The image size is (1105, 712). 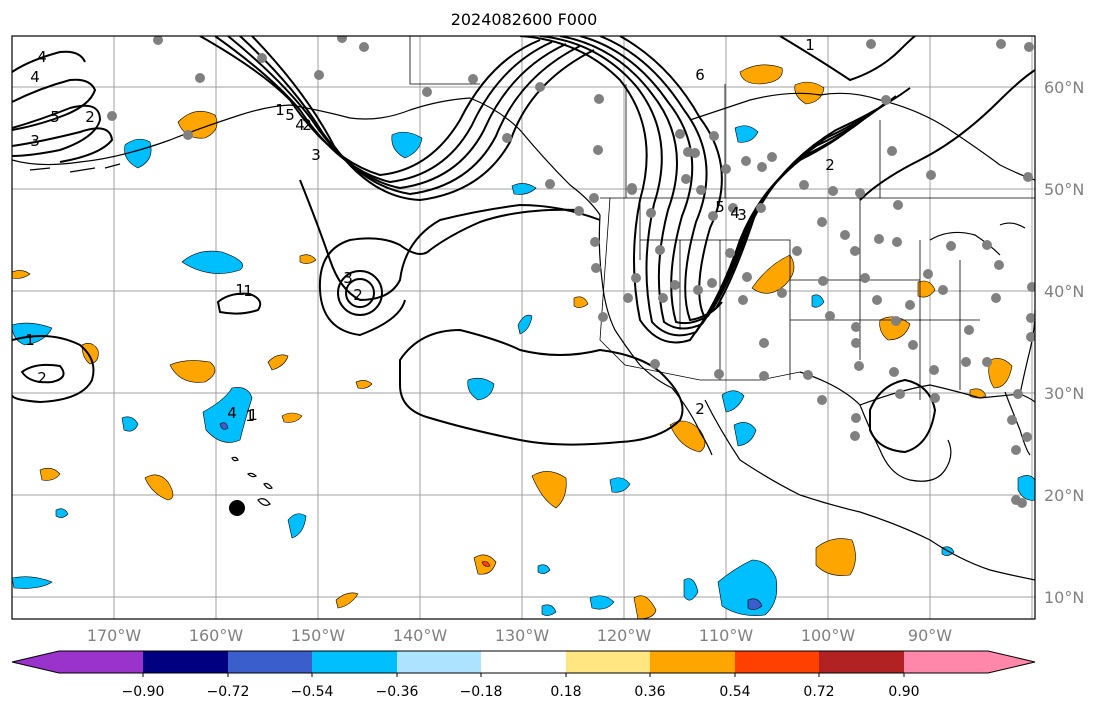 I want to click on lon-label-160w: 160°W, so click(x=216, y=635).